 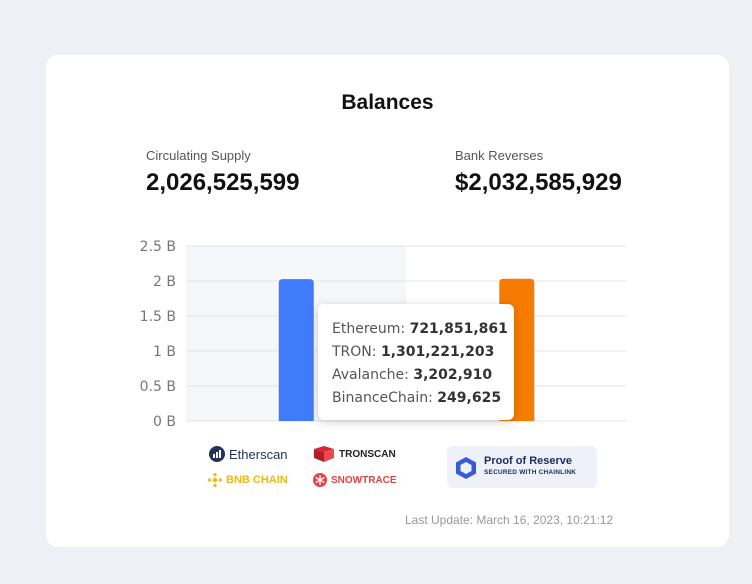 What do you see at coordinates (158, 247) in the screenshot?
I see `y-tick-label: 2.5 B` at bounding box center [158, 247].